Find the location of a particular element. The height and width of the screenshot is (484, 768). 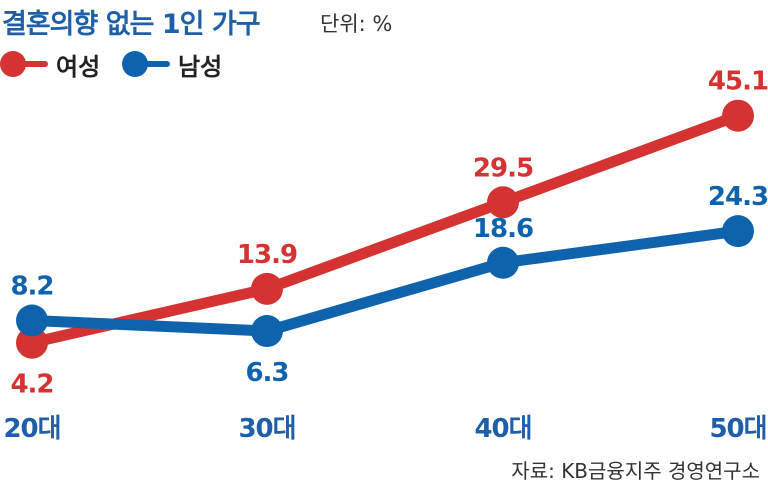

legend-item-female: 여성 is located at coordinates (50, 64).